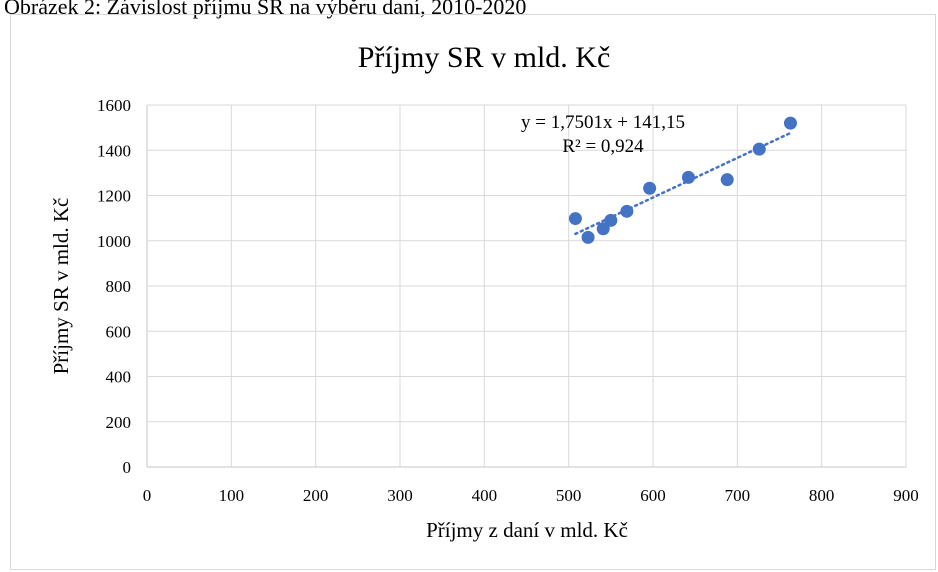 The width and height of the screenshot is (938, 572). I want to click on x-tick-label: 900, so click(906, 495).